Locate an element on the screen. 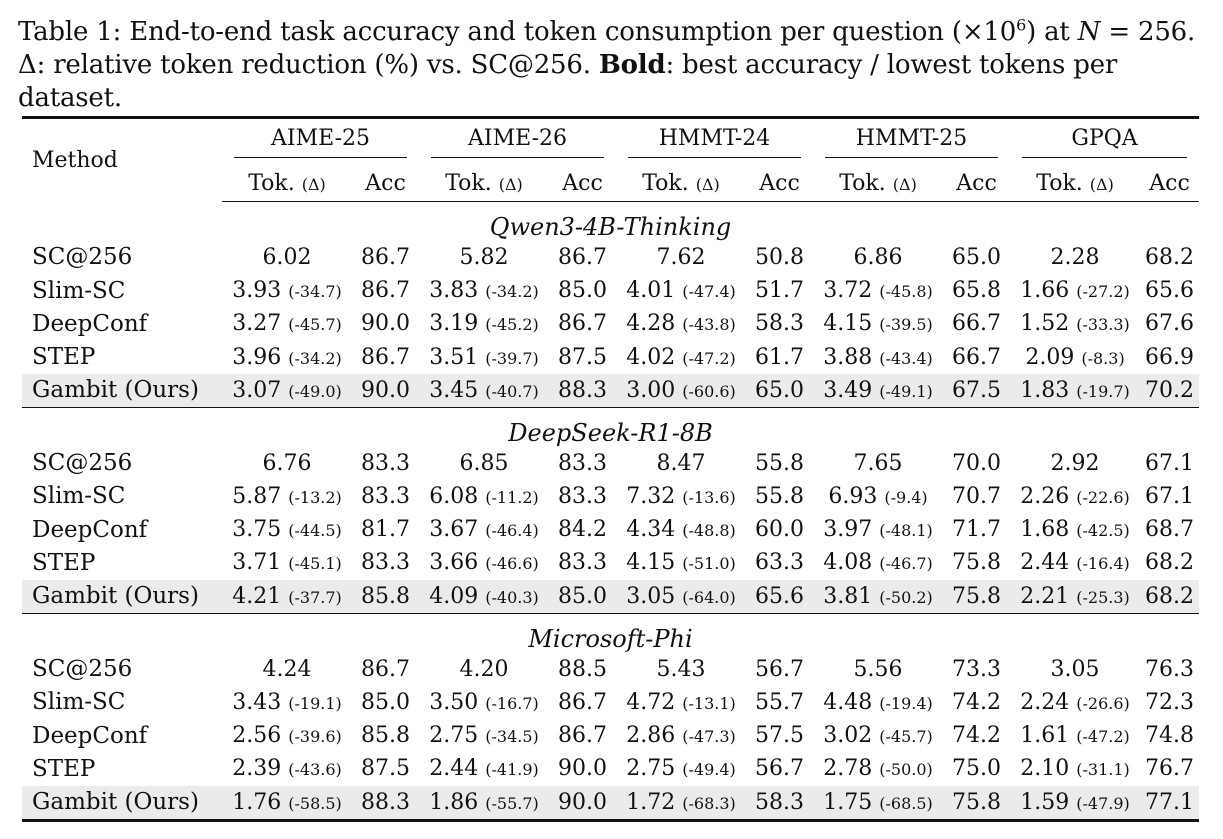  tok-cell: 4.08 (-46.7) is located at coordinates (878, 562).